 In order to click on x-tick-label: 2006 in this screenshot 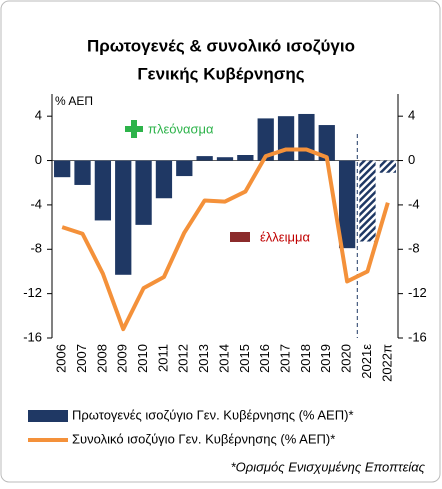, I will do `click(61, 358)`.